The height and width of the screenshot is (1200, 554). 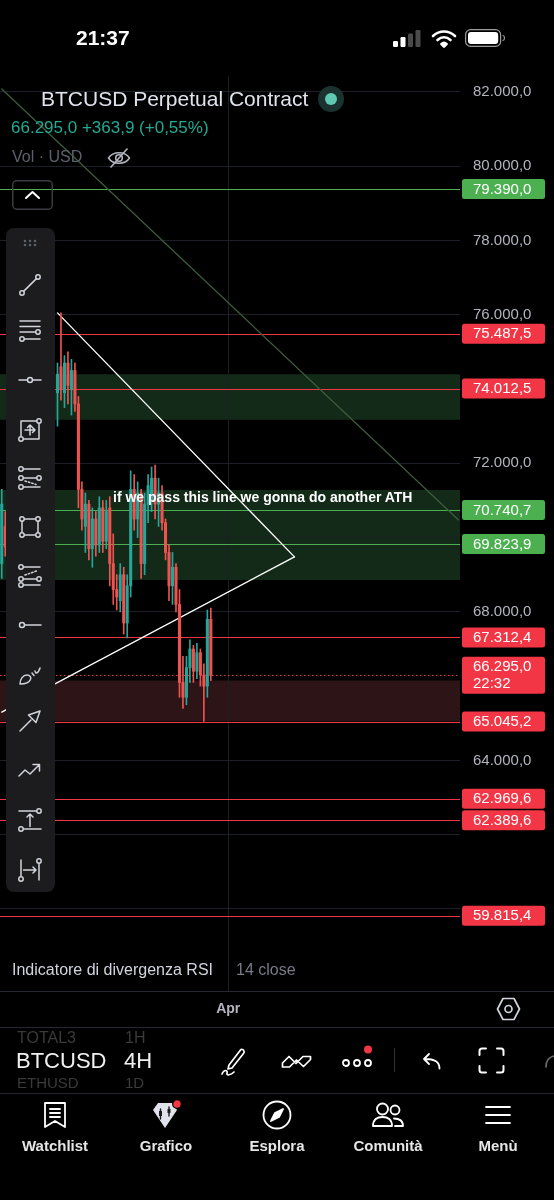 I want to click on text: 1D, so click(x=135, y=1083).